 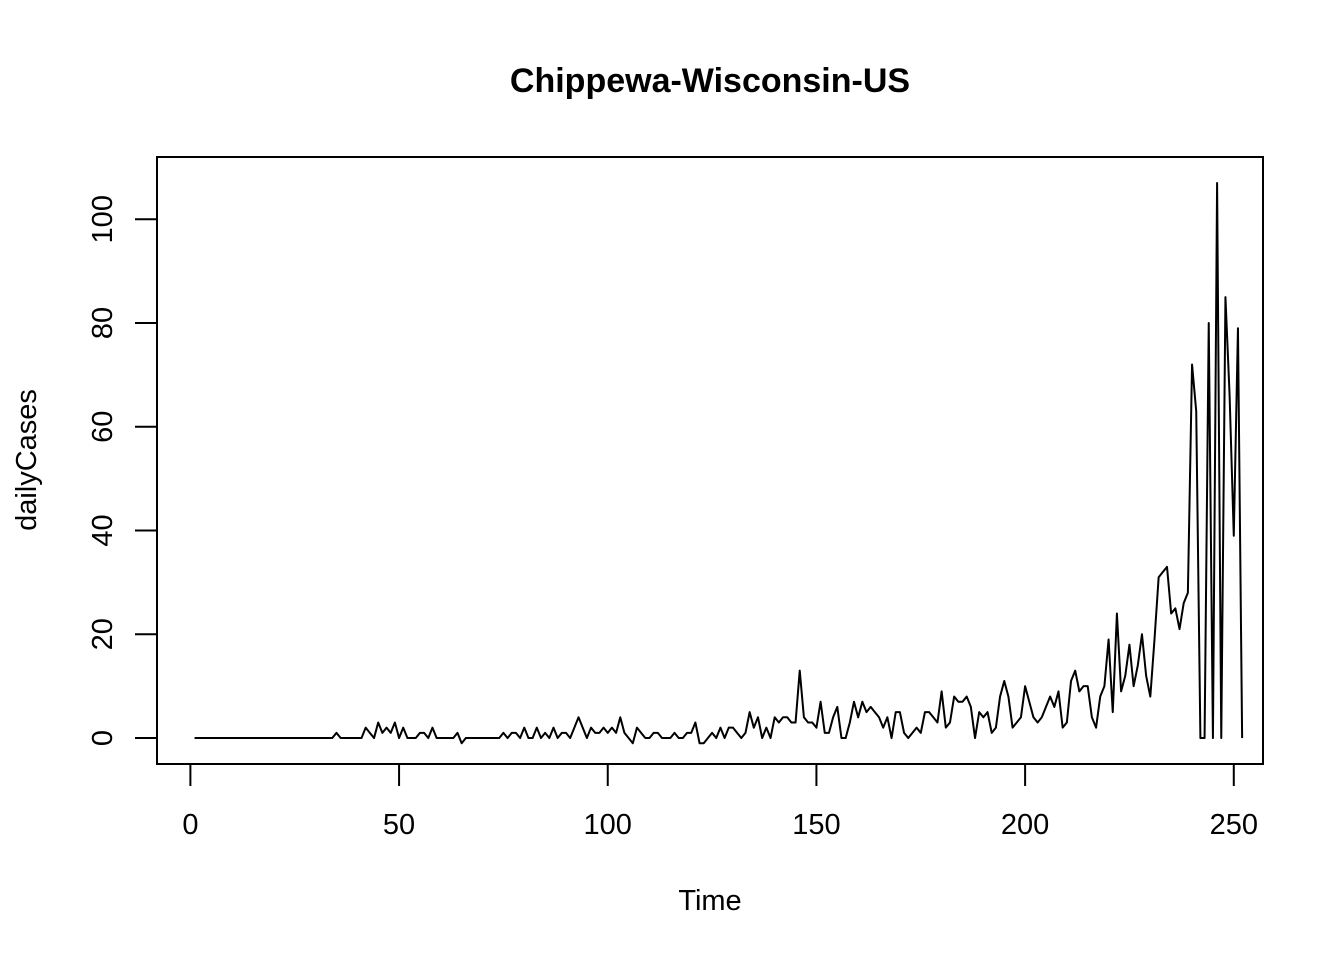 What do you see at coordinates (1234, 825) in the screenshot?
I see `x-tick-label: 250` at bounding box center [1234, 825].